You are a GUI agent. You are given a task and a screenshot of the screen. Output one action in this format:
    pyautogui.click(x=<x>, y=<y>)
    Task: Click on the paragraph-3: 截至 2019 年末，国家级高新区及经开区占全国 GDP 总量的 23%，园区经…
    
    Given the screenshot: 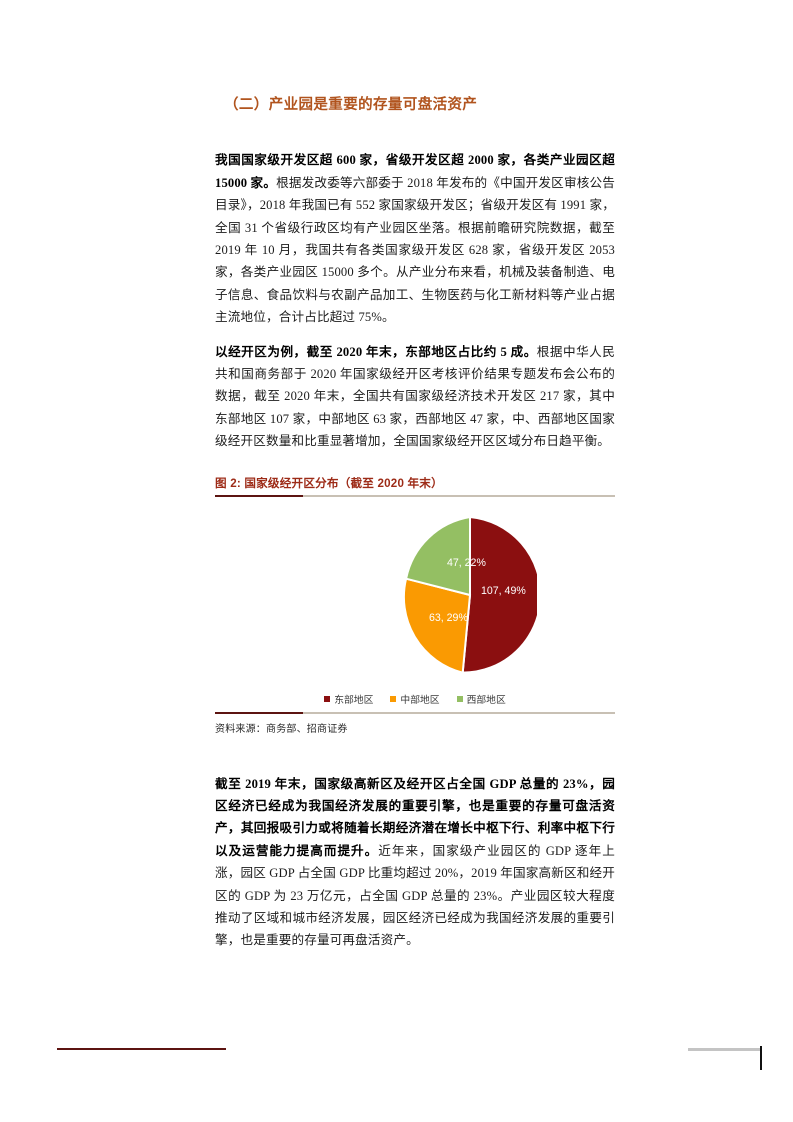 What is the action you would take?
    pyautogui.click(x=415, y=862)
    